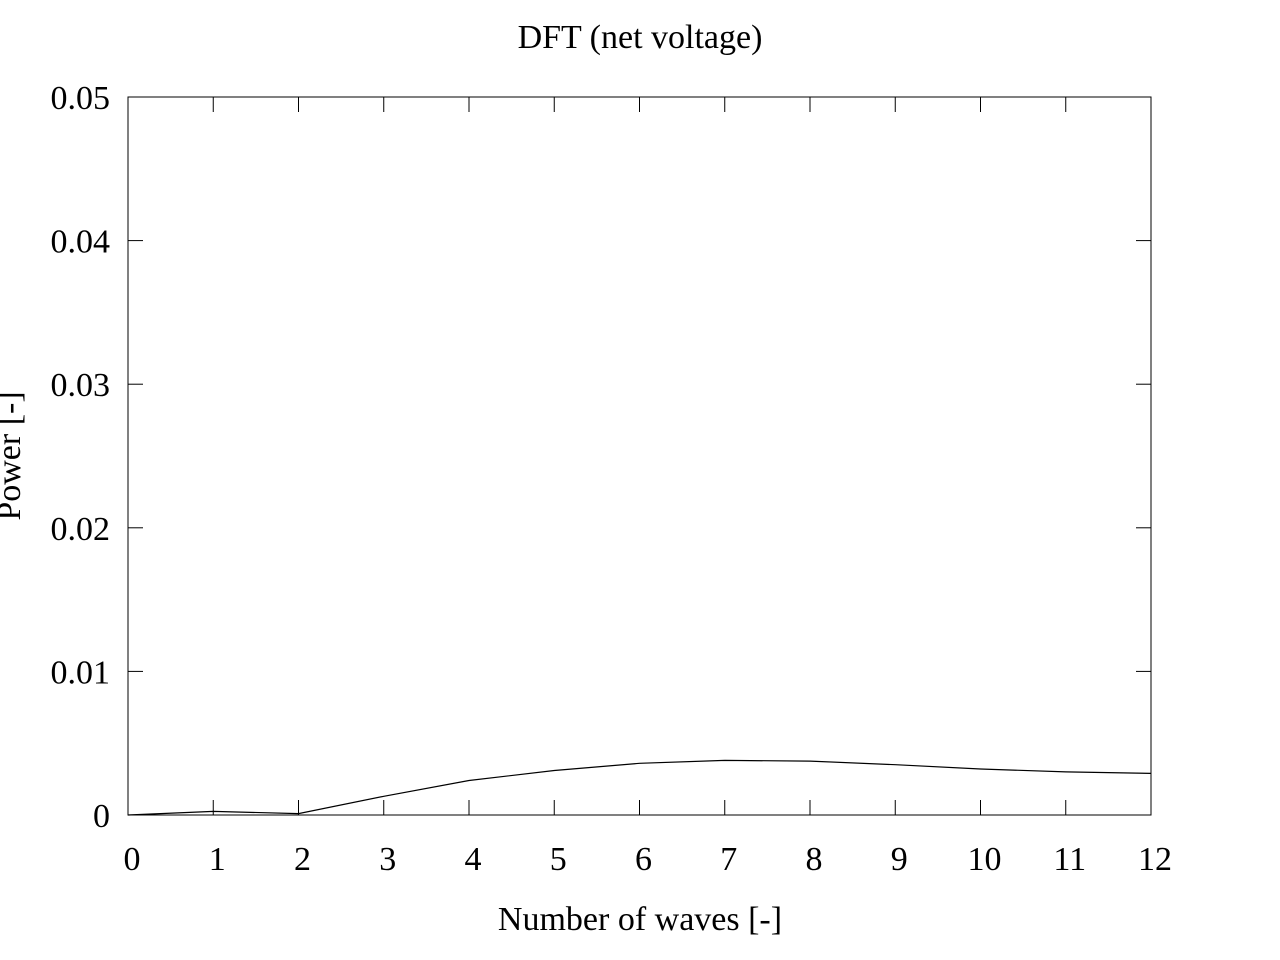 The image size is (1280, 960). Describe the element at coordinates (81, 672) in the screenshot. I see `y-tick-label: 0.01` at that location.